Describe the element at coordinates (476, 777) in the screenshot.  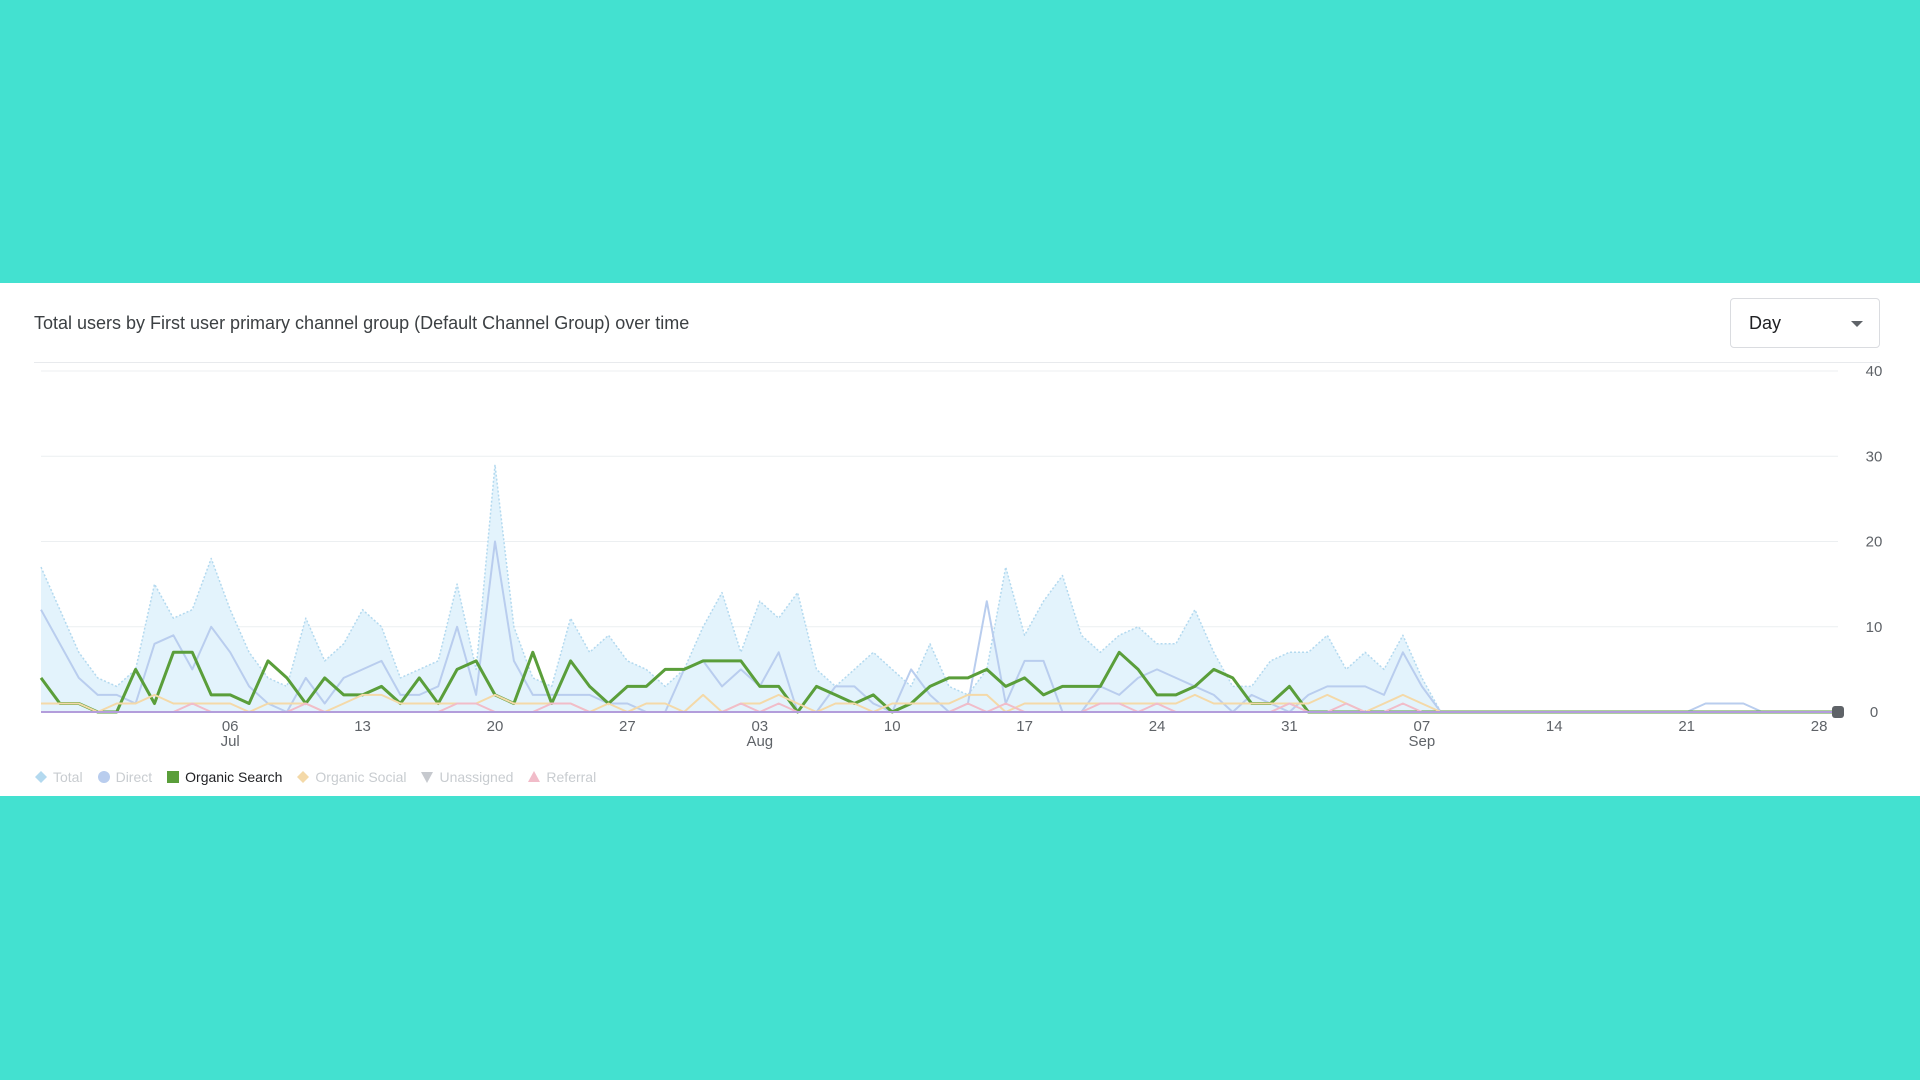
I see `legend-label: Unassigned` at that location.